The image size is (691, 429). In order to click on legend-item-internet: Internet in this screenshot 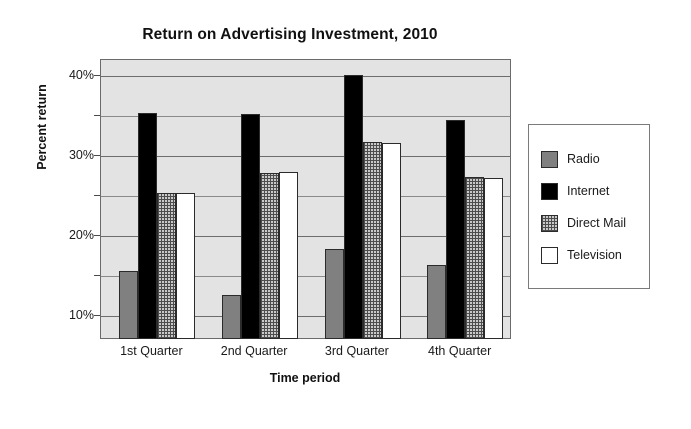, I will do `click(595, 191)`.